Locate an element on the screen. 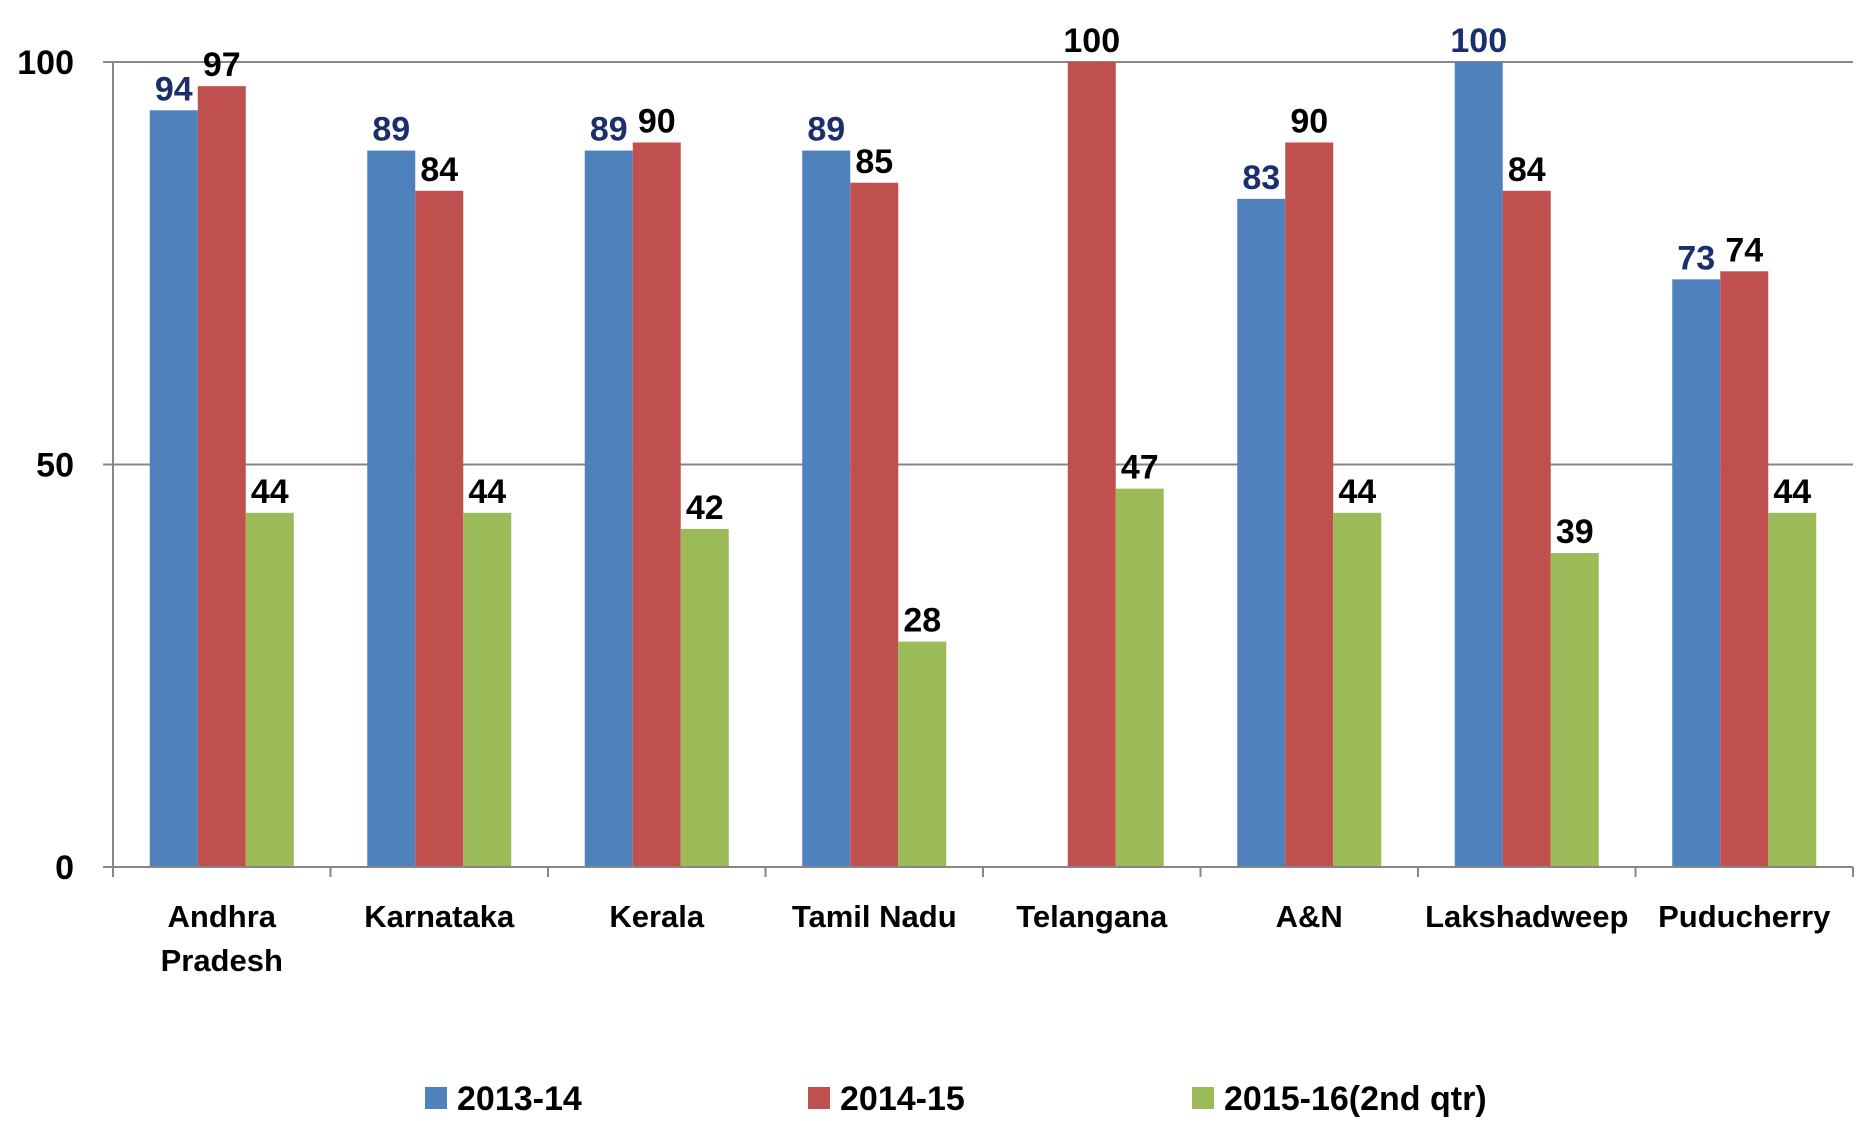 This screenshot has height=1121, width=1863. data-label: 85 is located at coordinates (874, 162).